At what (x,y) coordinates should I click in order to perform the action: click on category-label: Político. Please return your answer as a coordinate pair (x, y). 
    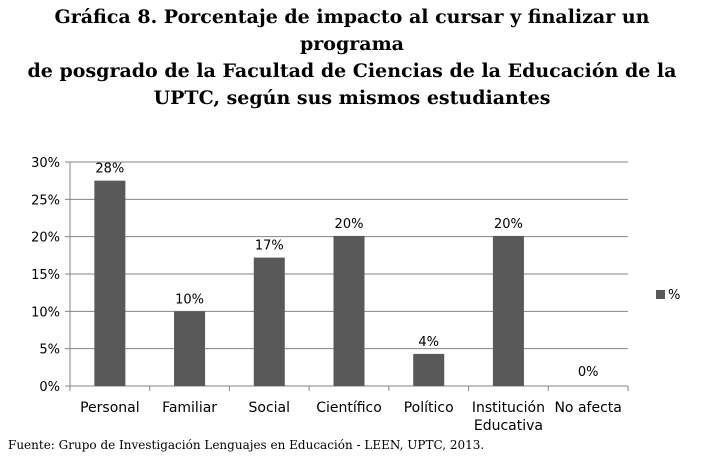
    Looking at the image, I should click on (429, 408).